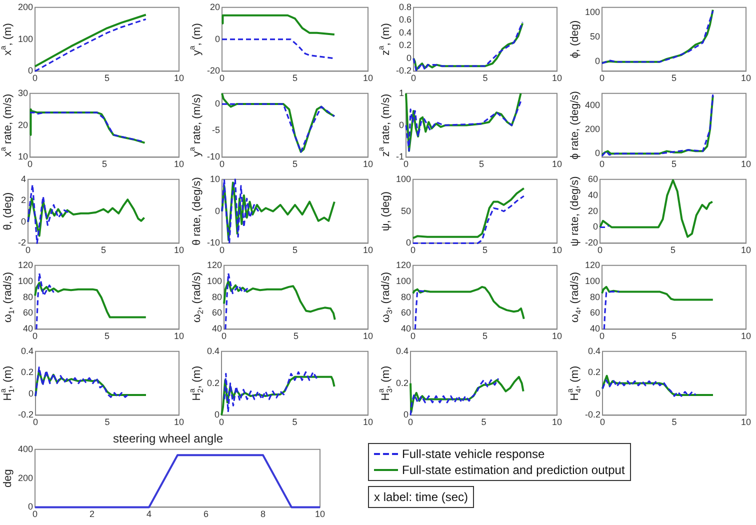 This screenshot has height=525, width=756. Describe the element at coordinates (213, 157) in the screenshot. I see `y-tick-label: -10` at that location.